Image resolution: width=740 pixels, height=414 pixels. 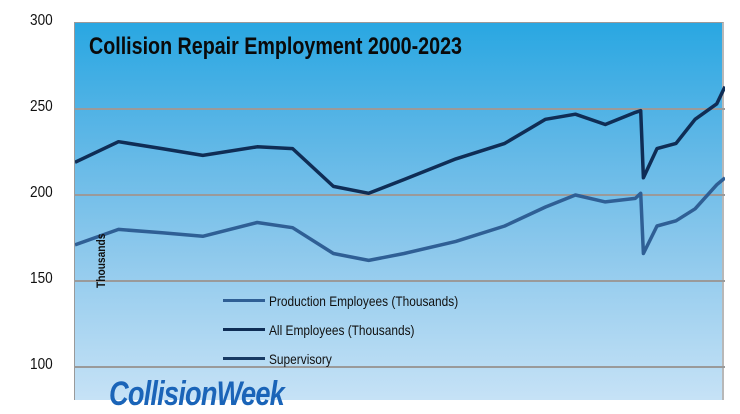 I want to click on legend-item-production: Production Employees (Thousands), so click(x=357, y=300).